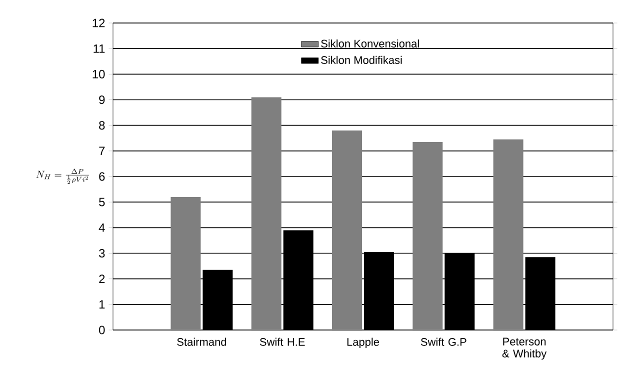  Describe the element at coordinates (363, 343) in the screenshot. I see `x-tick-label: Lapple` at that location.